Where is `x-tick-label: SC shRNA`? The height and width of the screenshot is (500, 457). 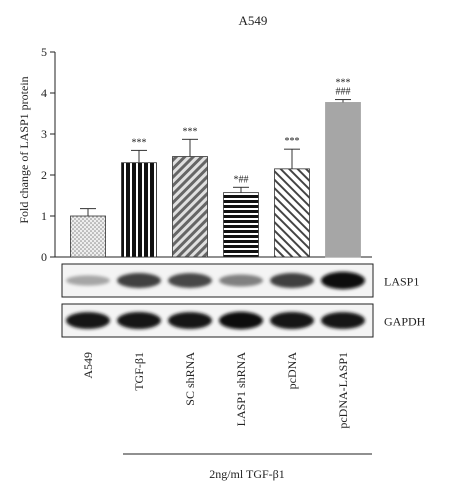 x-tick-label: SC shRNA is located at coordinates (190, 379).